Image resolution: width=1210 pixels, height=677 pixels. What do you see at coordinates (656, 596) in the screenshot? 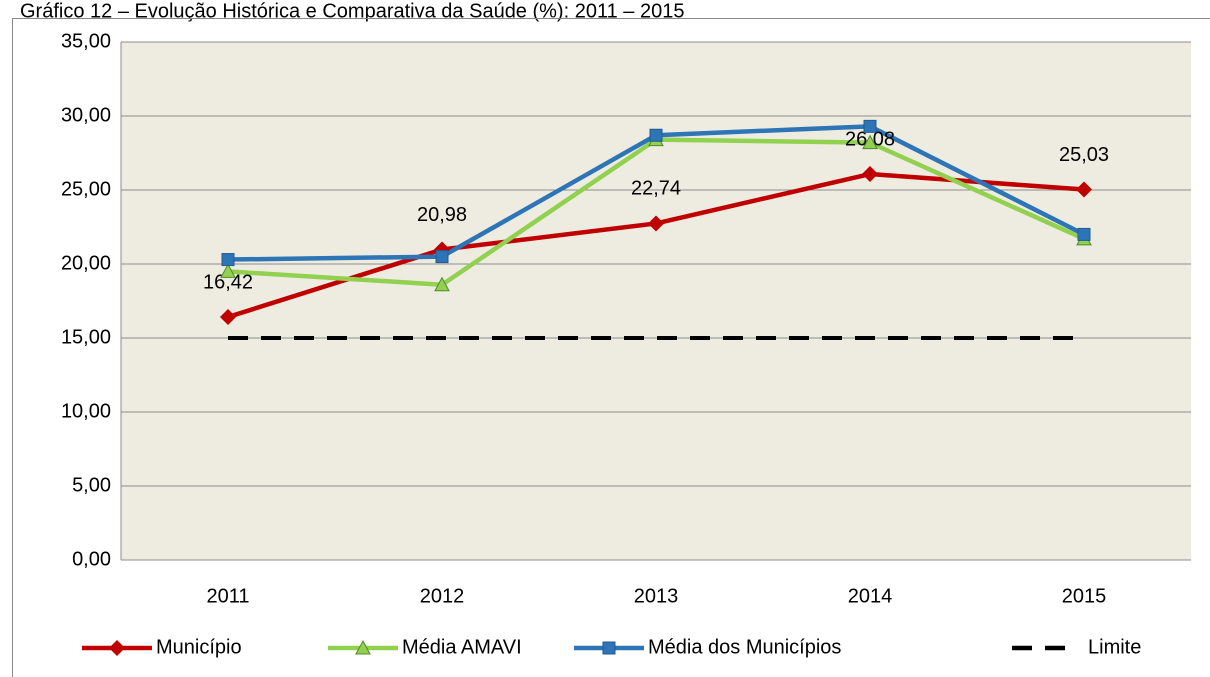
I see `x-tick-label: 2013` at bounding box center [656, 596].